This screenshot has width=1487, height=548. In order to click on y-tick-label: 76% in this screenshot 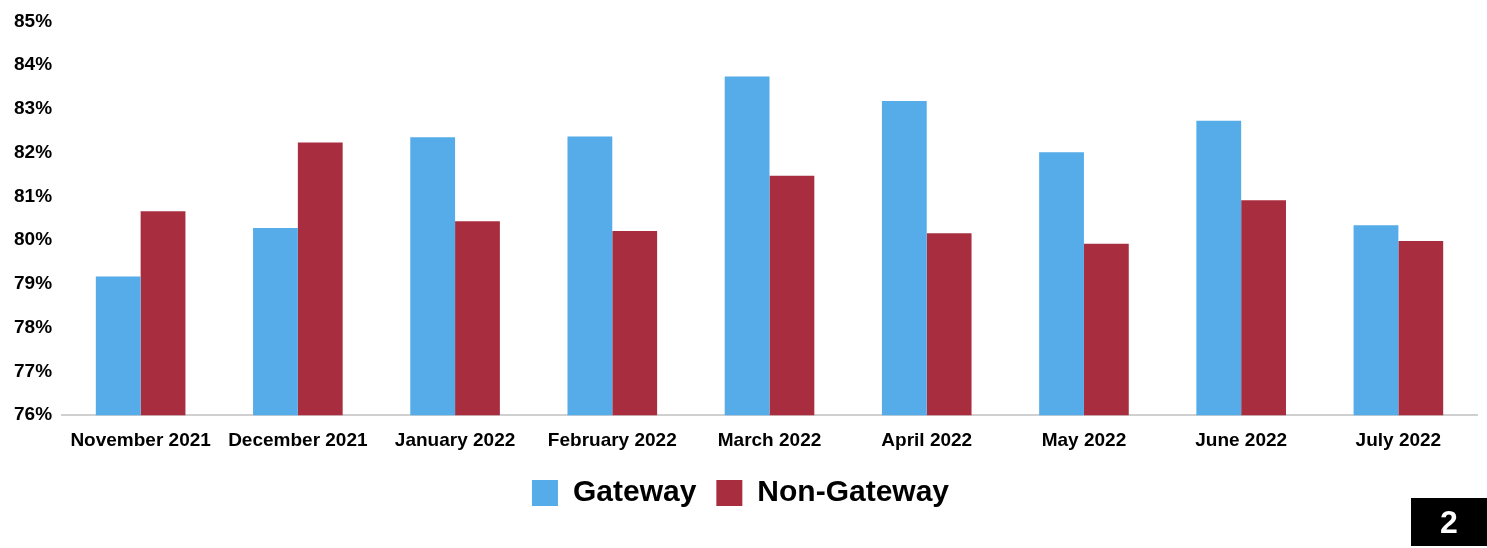, I will do `click(33, 414)`.